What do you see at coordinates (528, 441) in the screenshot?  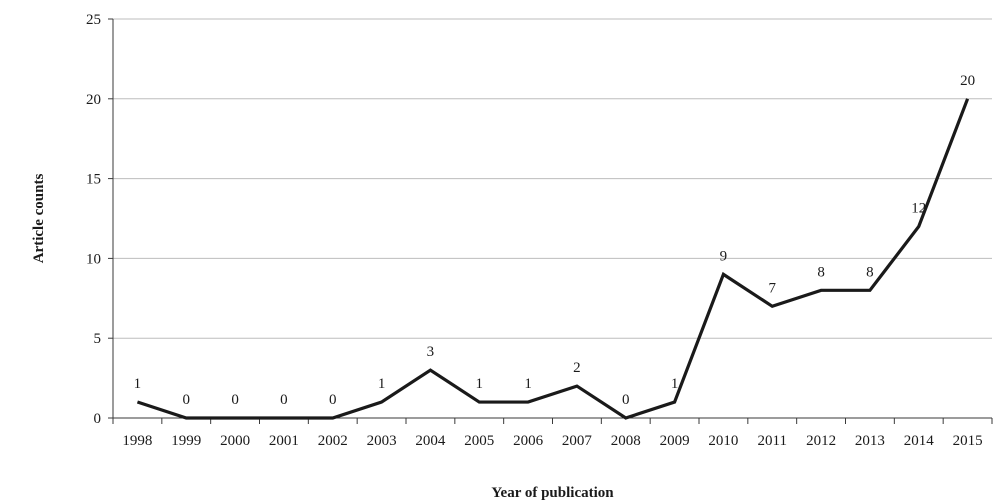 I see `x-tick-label: 2006` at bounding box center [528, 441].